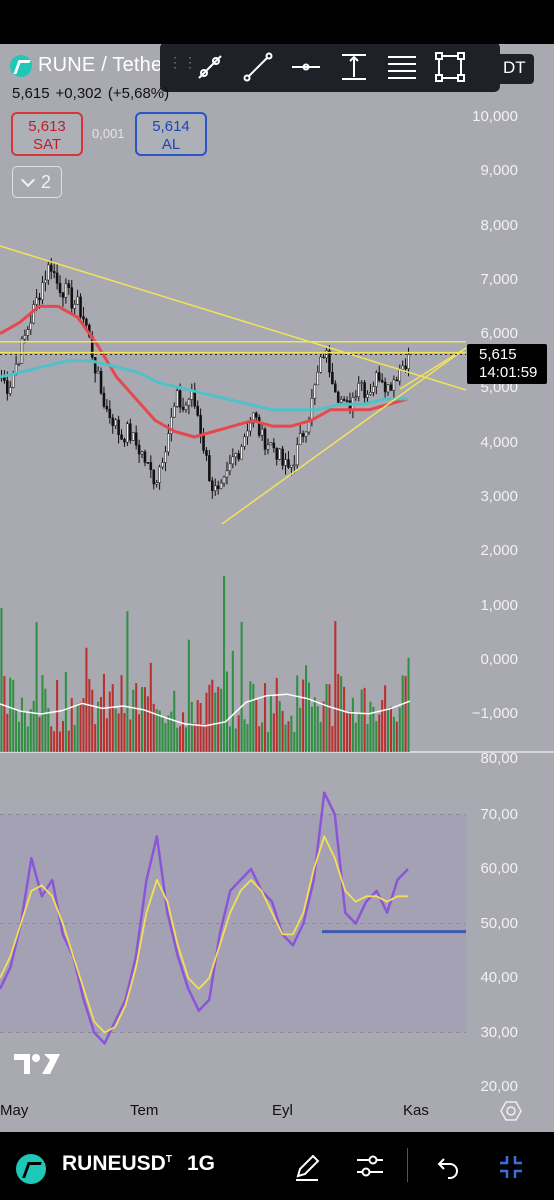  Describe the element at coordinates (205, 710) in the screenshot. I see `volume-moving-average-line` at that location.